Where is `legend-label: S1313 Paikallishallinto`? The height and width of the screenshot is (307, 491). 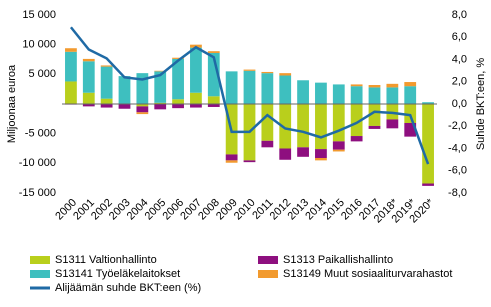 legend-label: S1313 Paikallishallinto is located at coordinates (338, 260).